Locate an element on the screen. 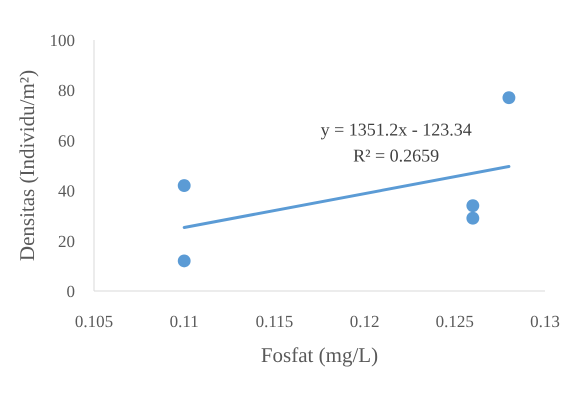  y-tick-label: 20 is located at coordinates (66, 241).